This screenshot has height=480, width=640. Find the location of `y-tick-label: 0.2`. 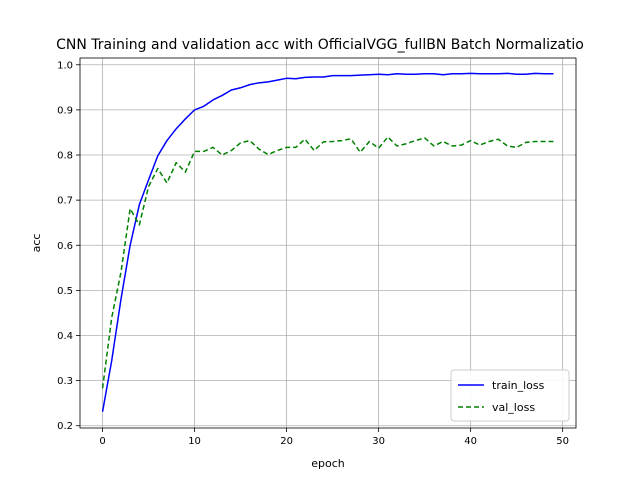

y-tick-label: 0.2 is located at coordinates (65, 426).